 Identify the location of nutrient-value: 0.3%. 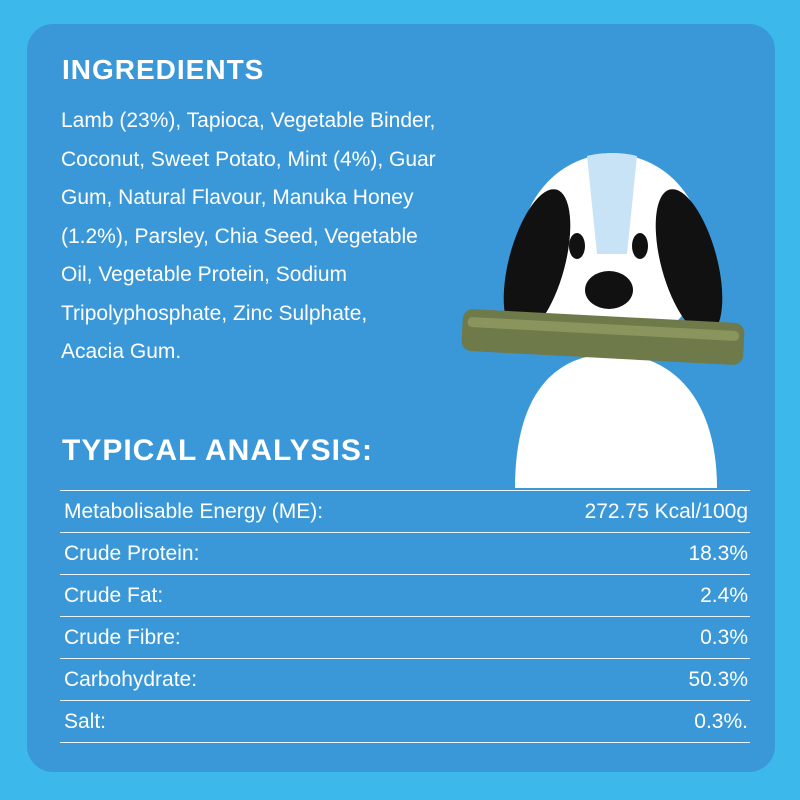
(724, 637).